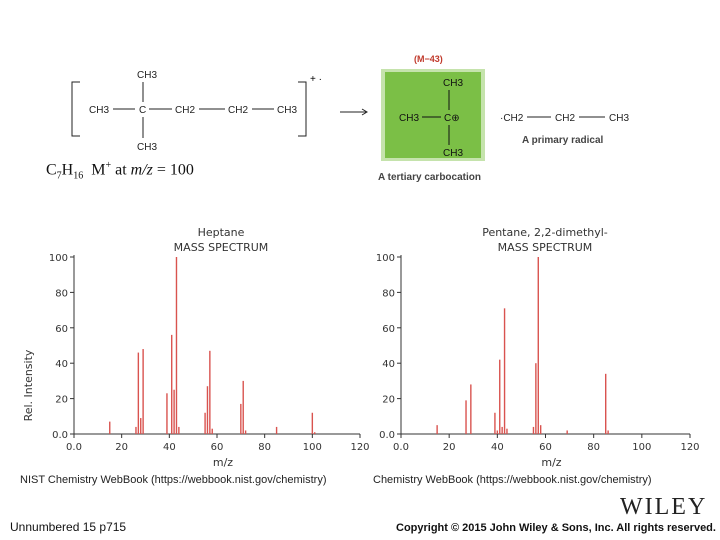  I want to click on molecule-ch3-left: CH3, so click(99, 110).